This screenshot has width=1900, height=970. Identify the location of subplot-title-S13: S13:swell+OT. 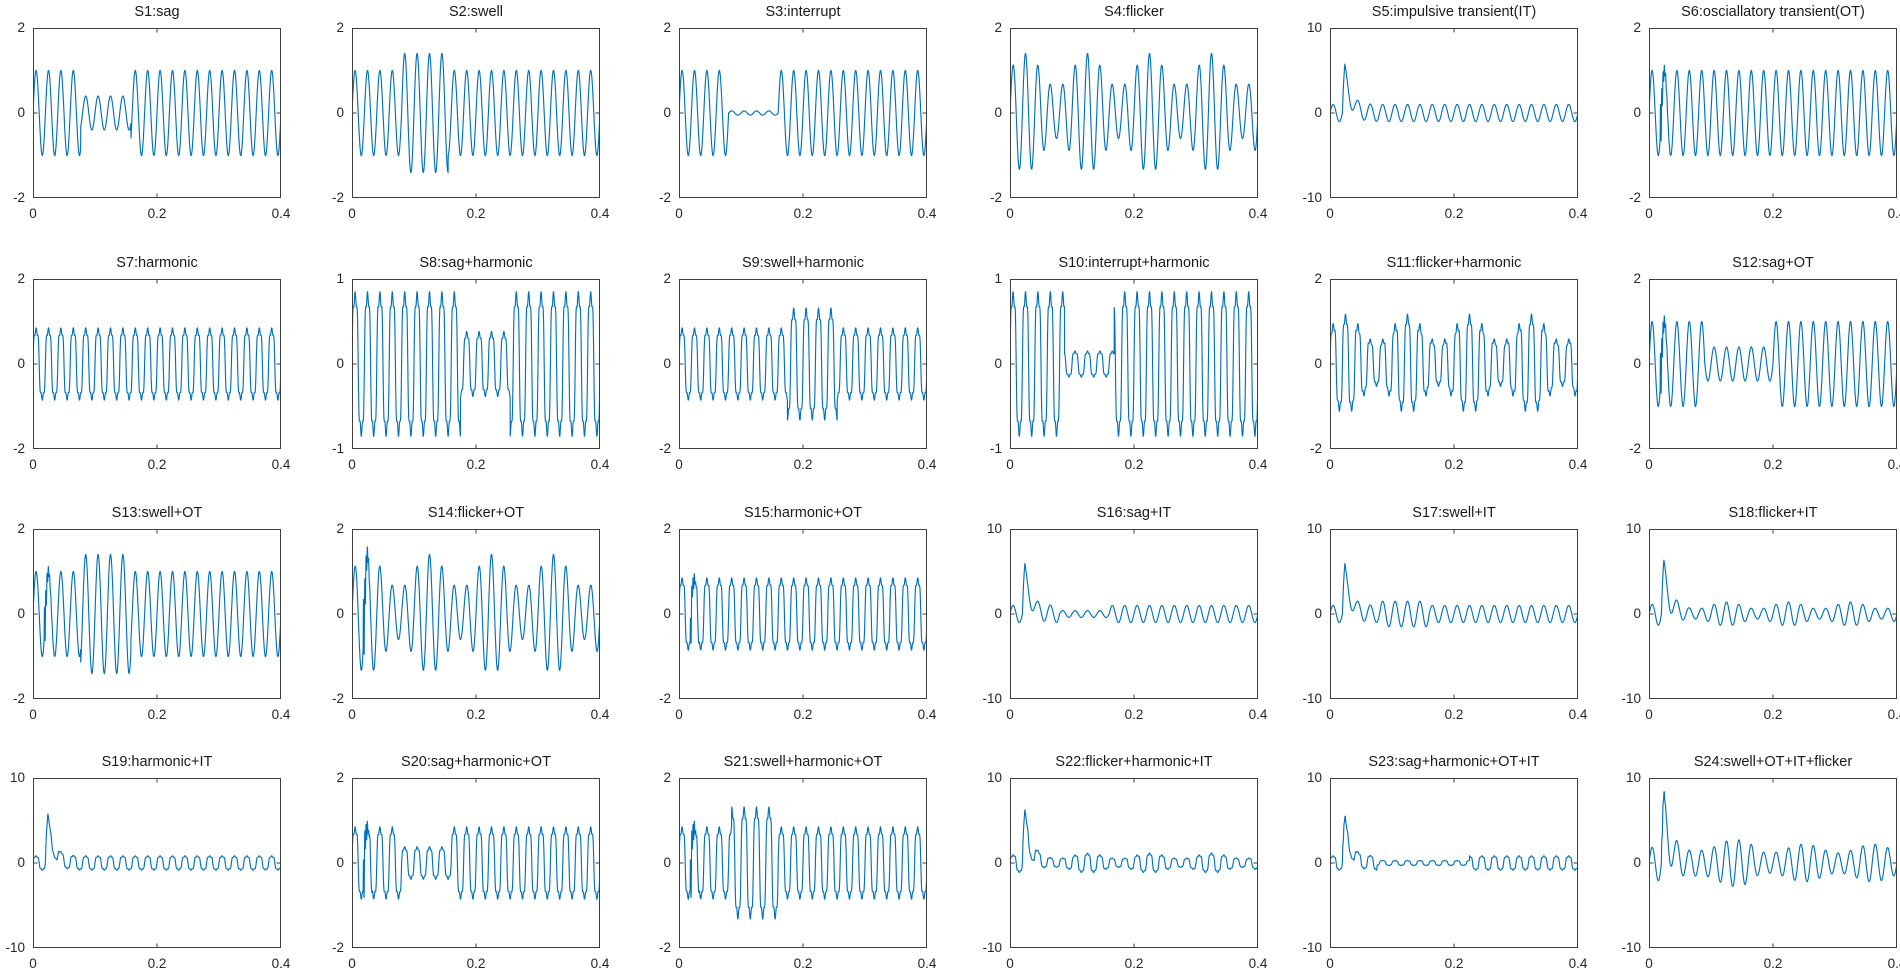
(157, 513).